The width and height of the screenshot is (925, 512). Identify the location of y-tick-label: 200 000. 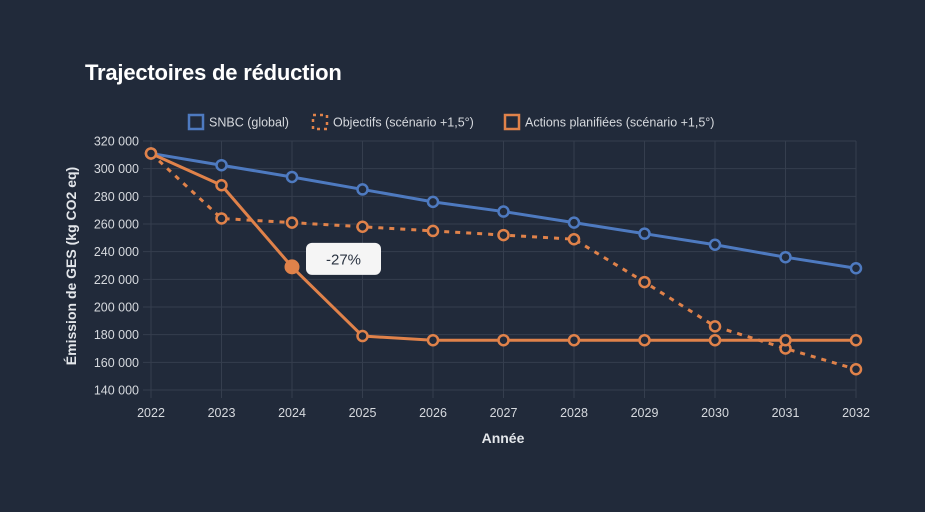
(116, 308).